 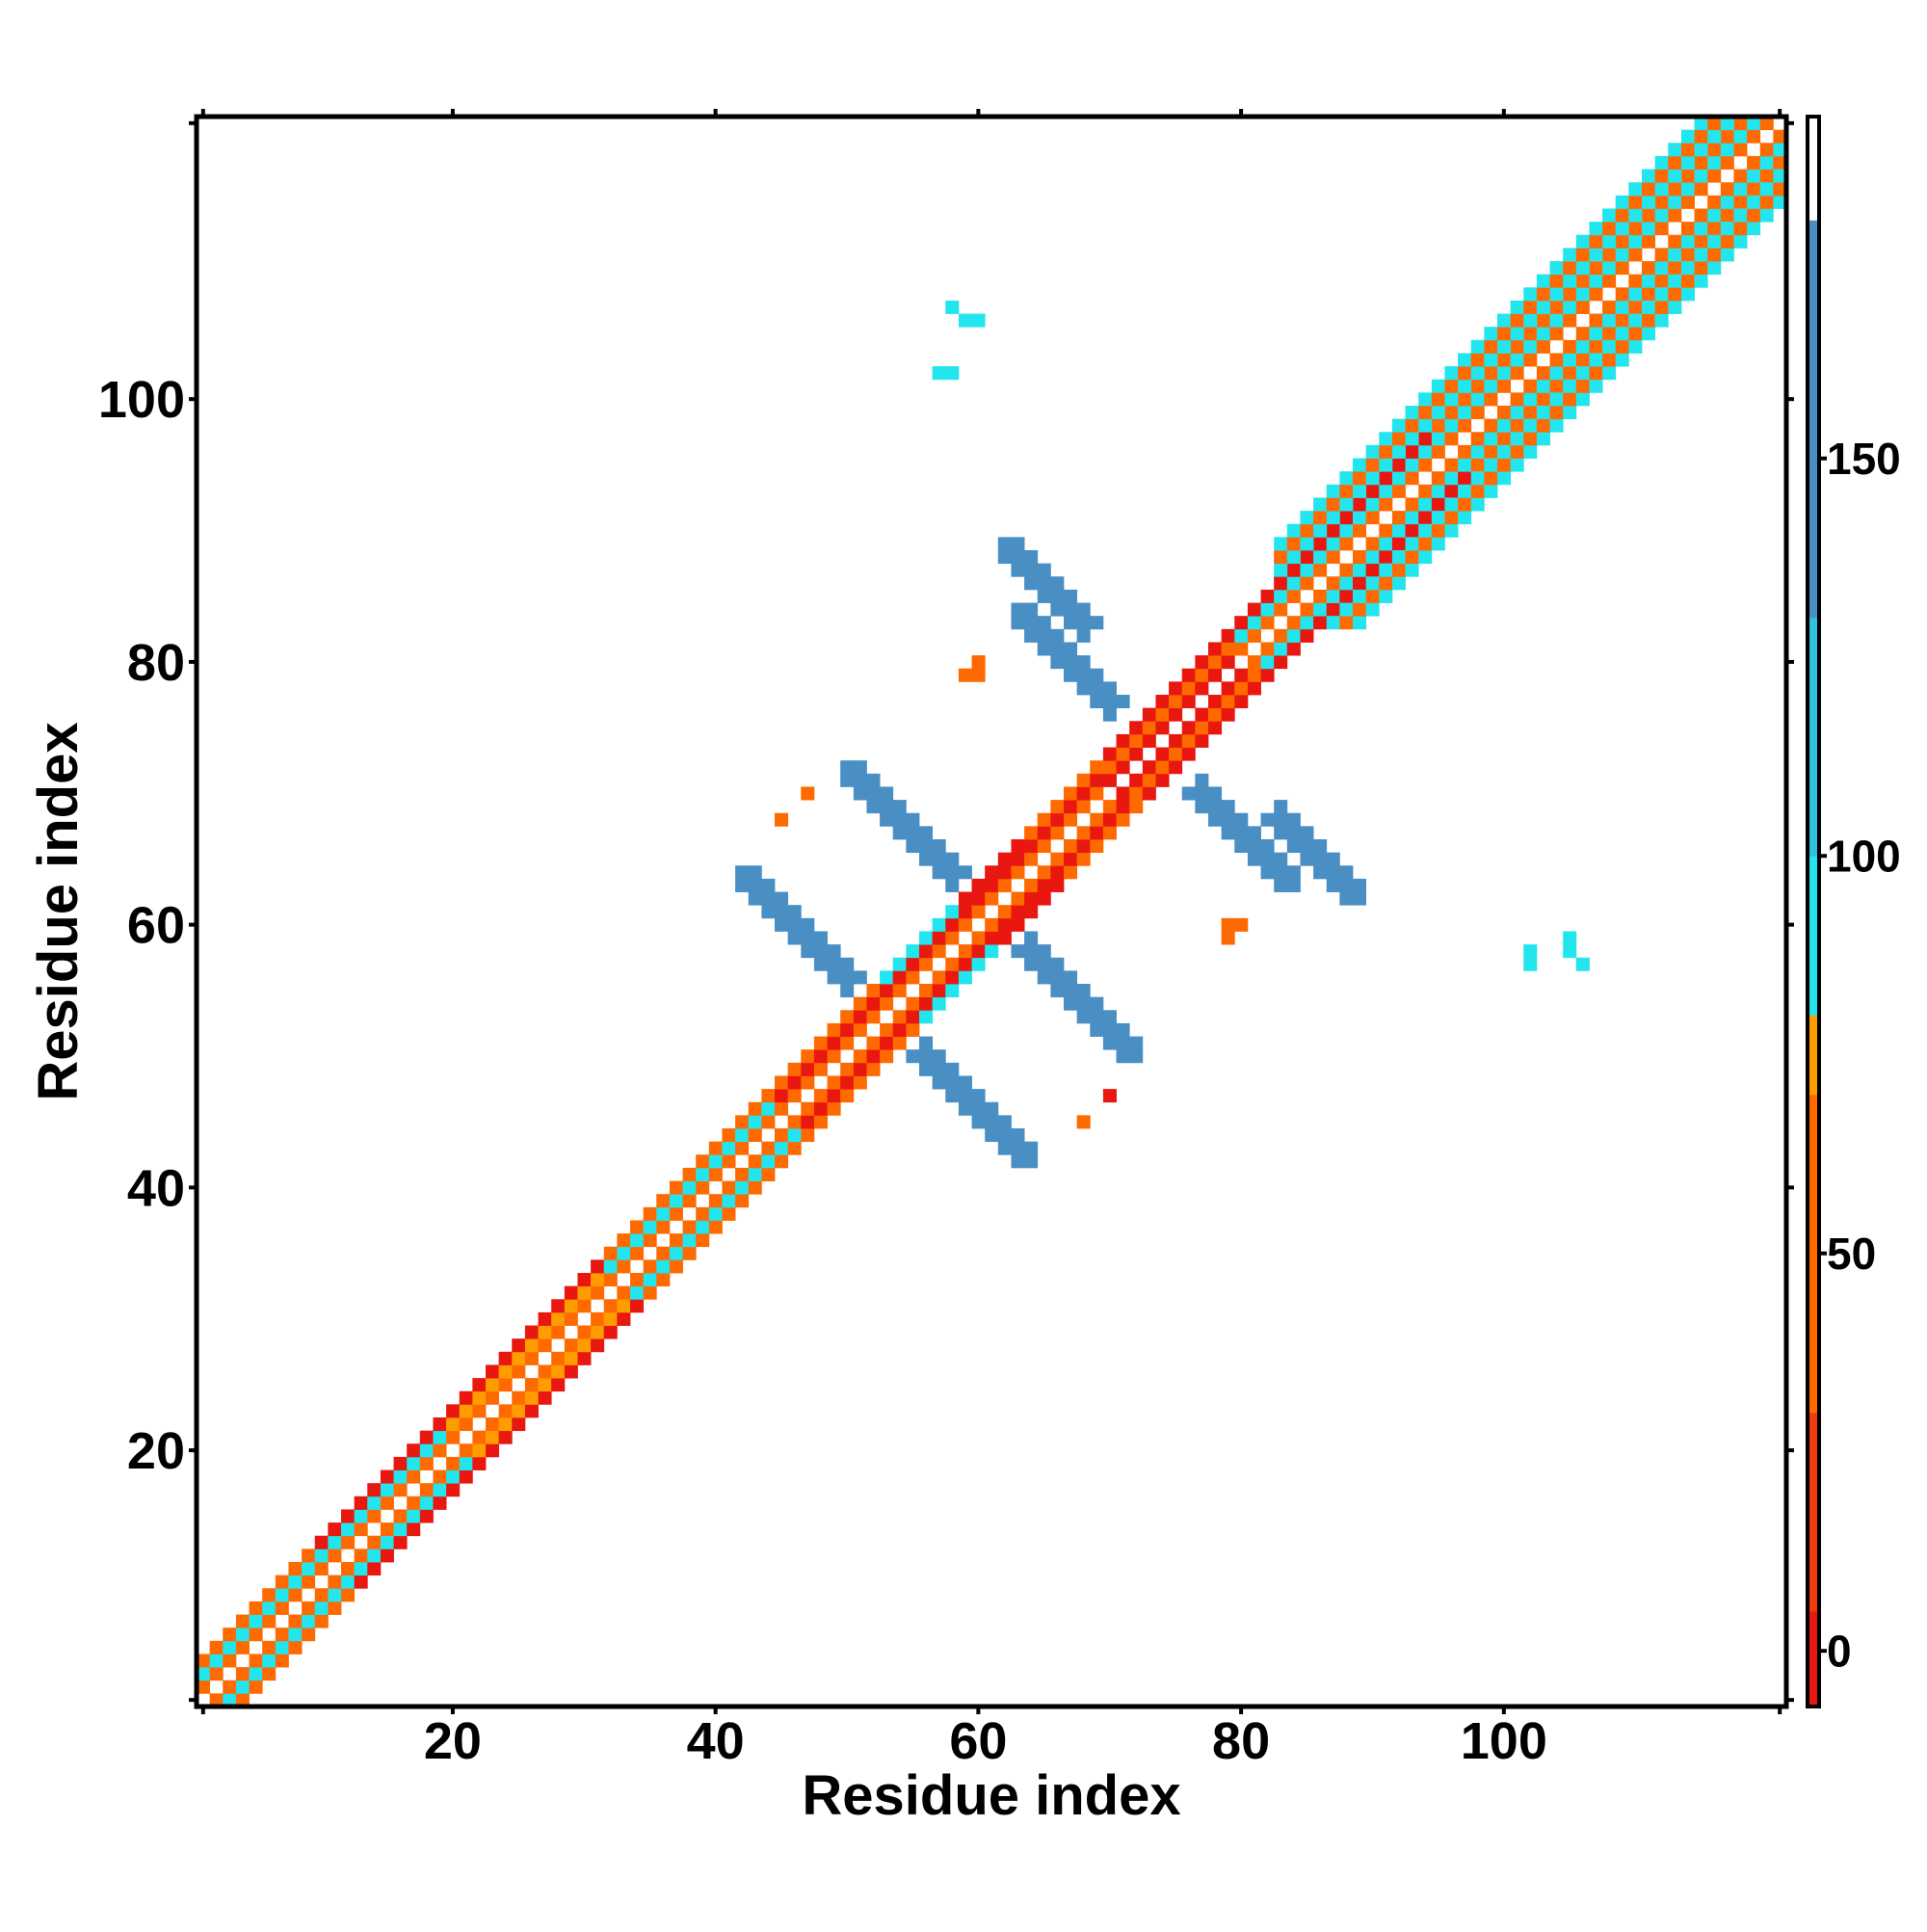 What do you see at coordinates (1814, 1659) in the screenshot?
I see `colorbar-segment` at bounding box center [1814, 1659].